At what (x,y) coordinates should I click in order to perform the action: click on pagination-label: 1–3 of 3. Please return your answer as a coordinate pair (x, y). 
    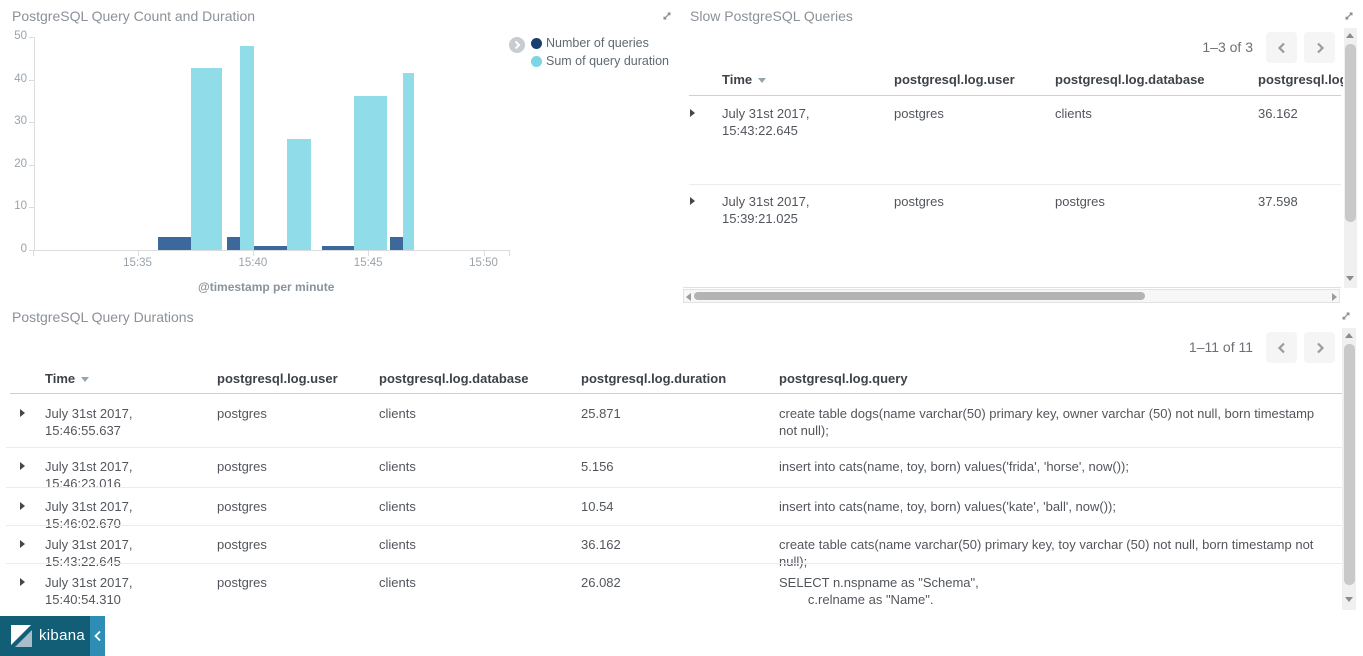
    Looking at the image, I should click on (1227, 47).